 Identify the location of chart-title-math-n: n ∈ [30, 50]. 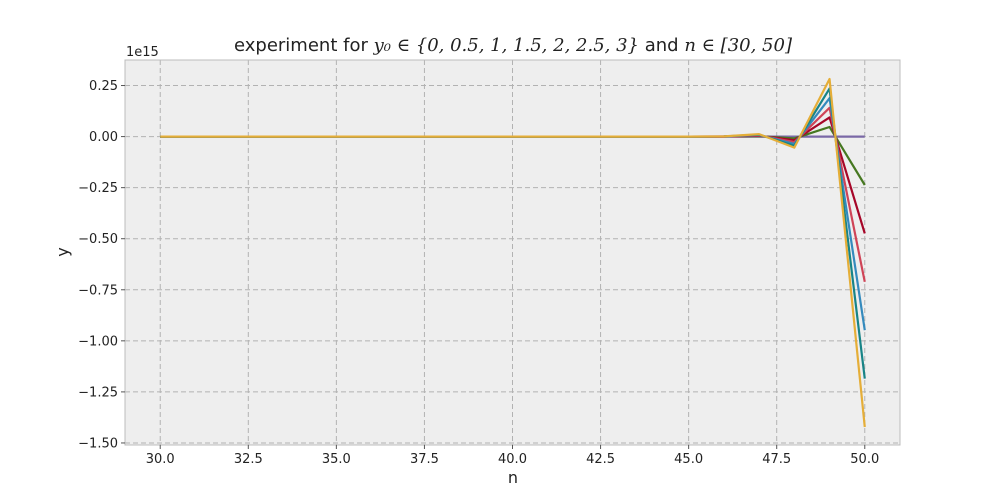
(738, 45).